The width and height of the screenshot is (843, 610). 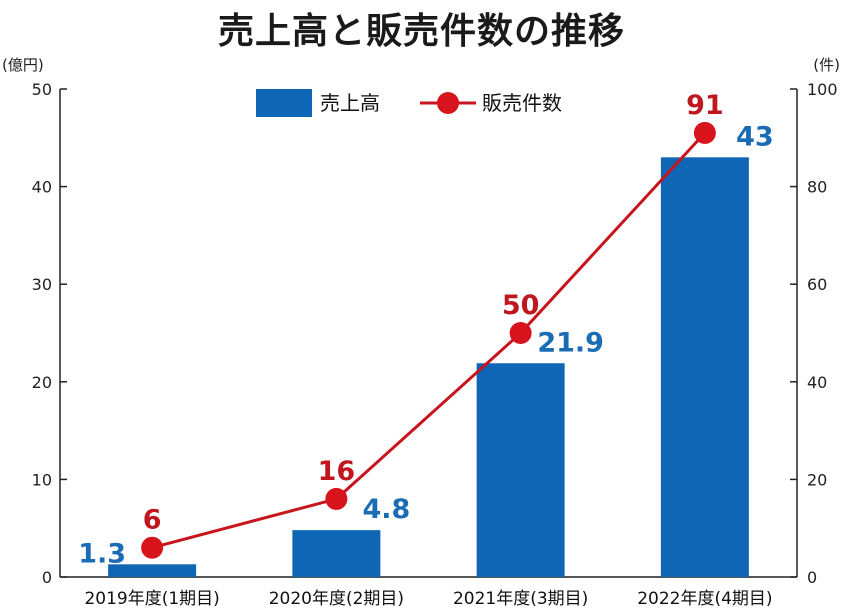 What do you see at coordinates (102, 553) in the screenshot?
I see `bar-value-label: 1.3` at bounding box center [102, 553].